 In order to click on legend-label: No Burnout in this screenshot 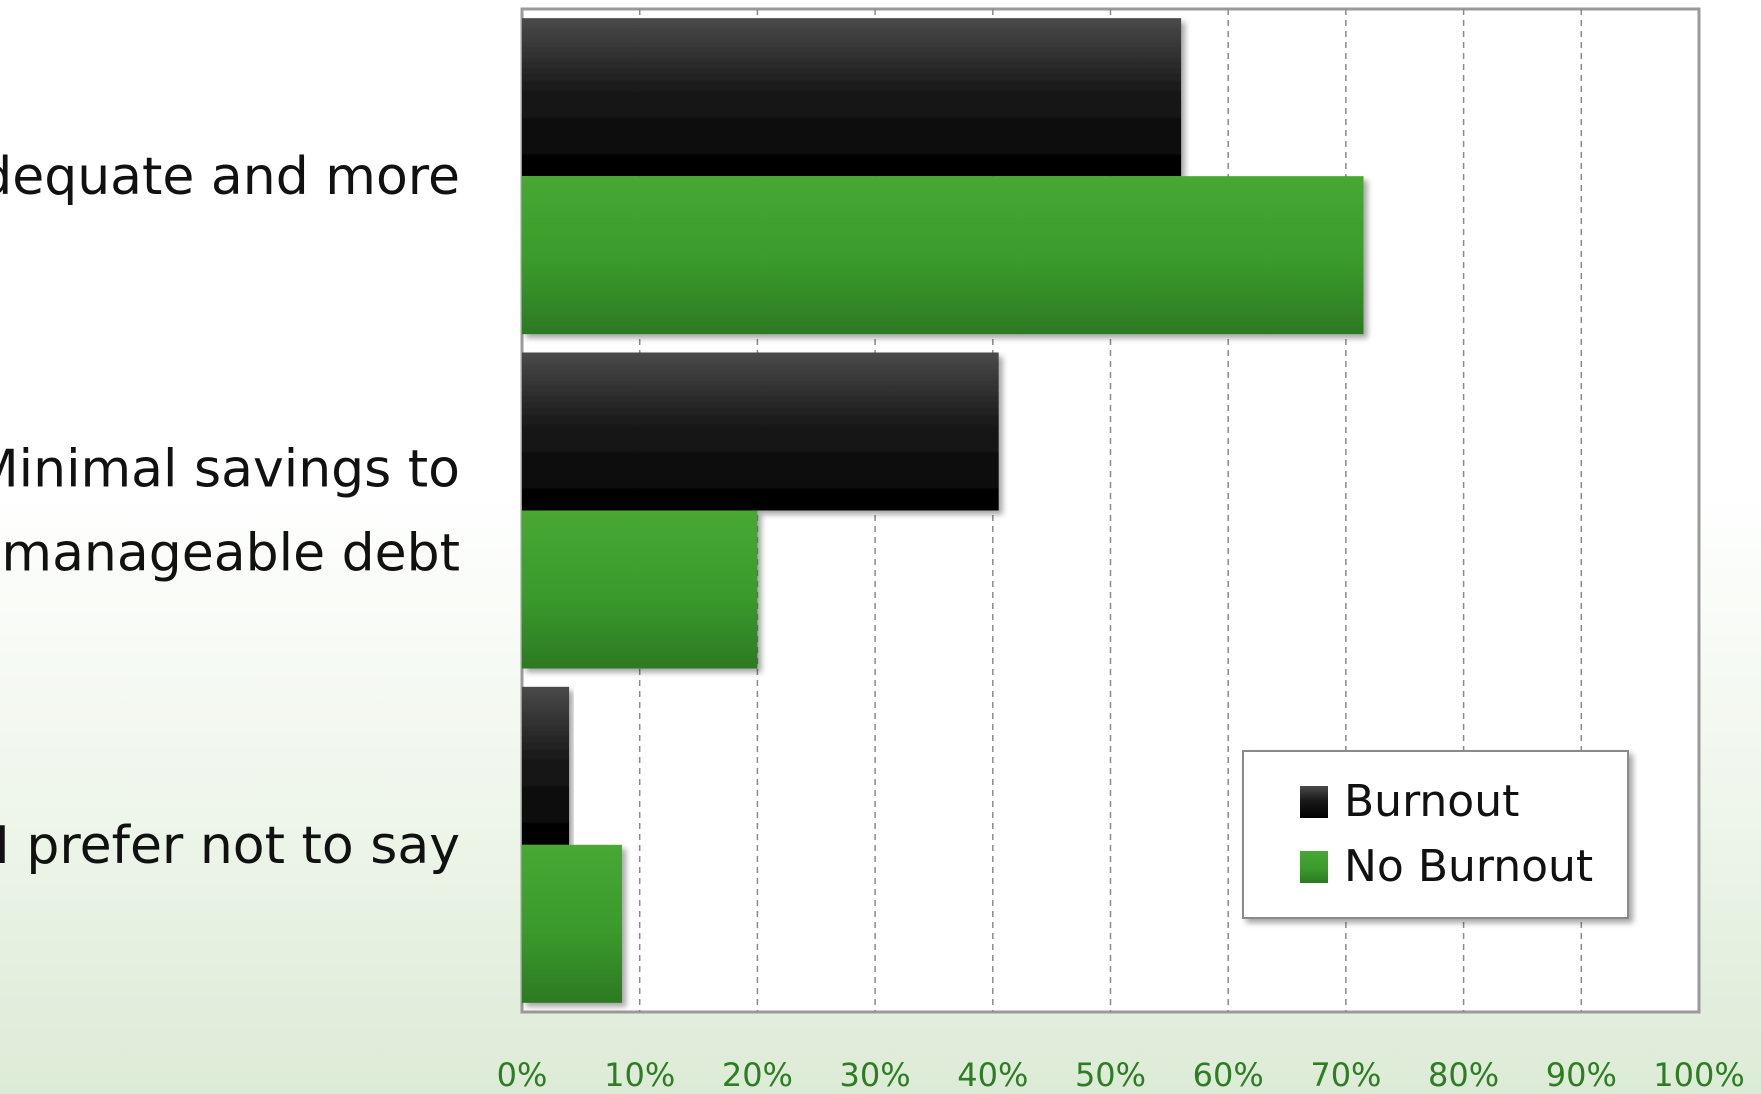, I will do `click(1468, 866)`.